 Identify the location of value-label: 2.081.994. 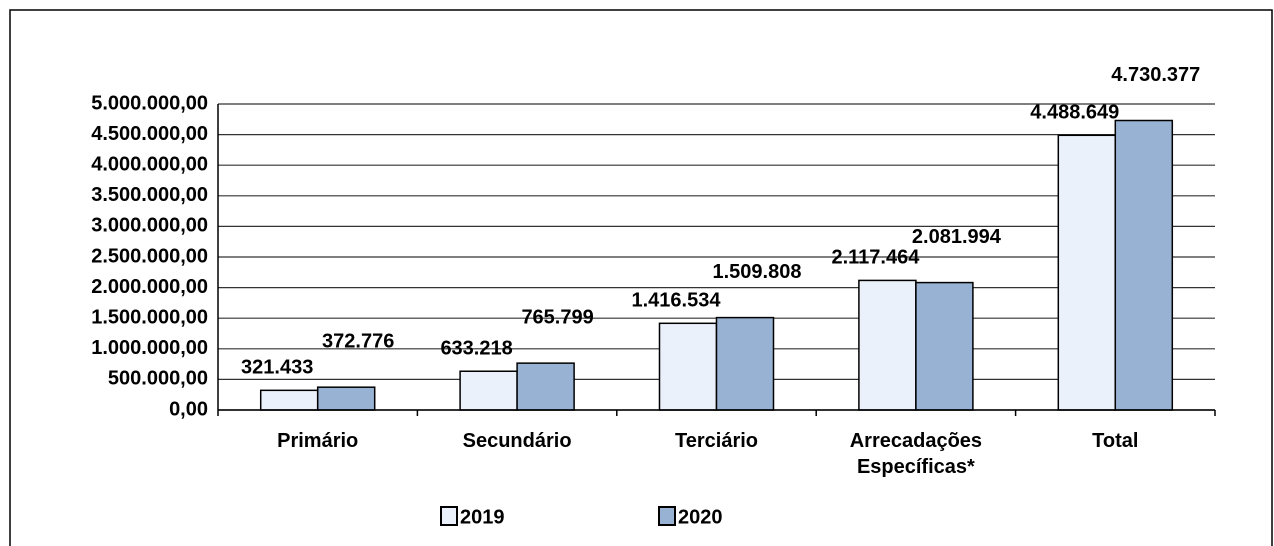
(957, 237).